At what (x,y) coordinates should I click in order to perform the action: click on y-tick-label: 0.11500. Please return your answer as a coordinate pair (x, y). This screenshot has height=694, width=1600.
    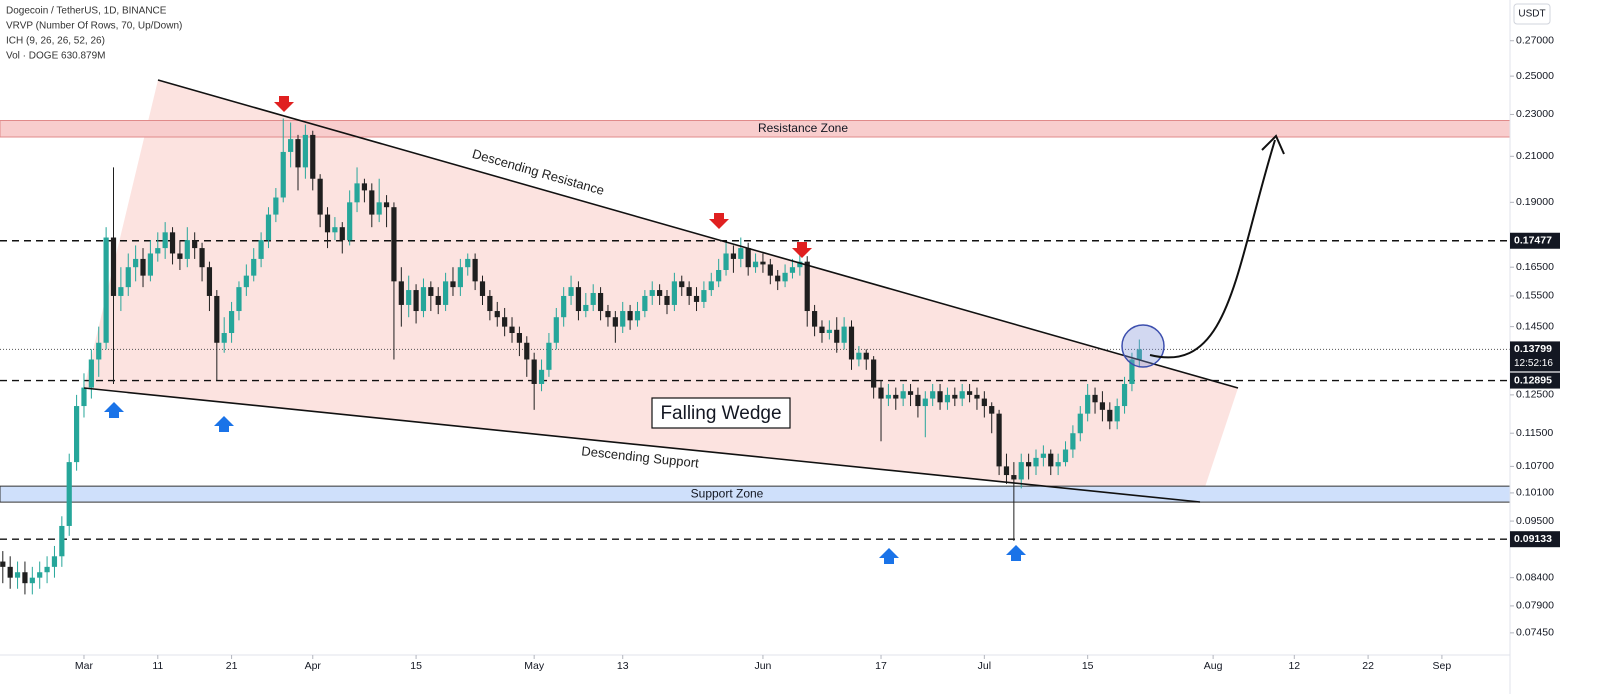
    Looking at the image, I should click on (1534, 433).